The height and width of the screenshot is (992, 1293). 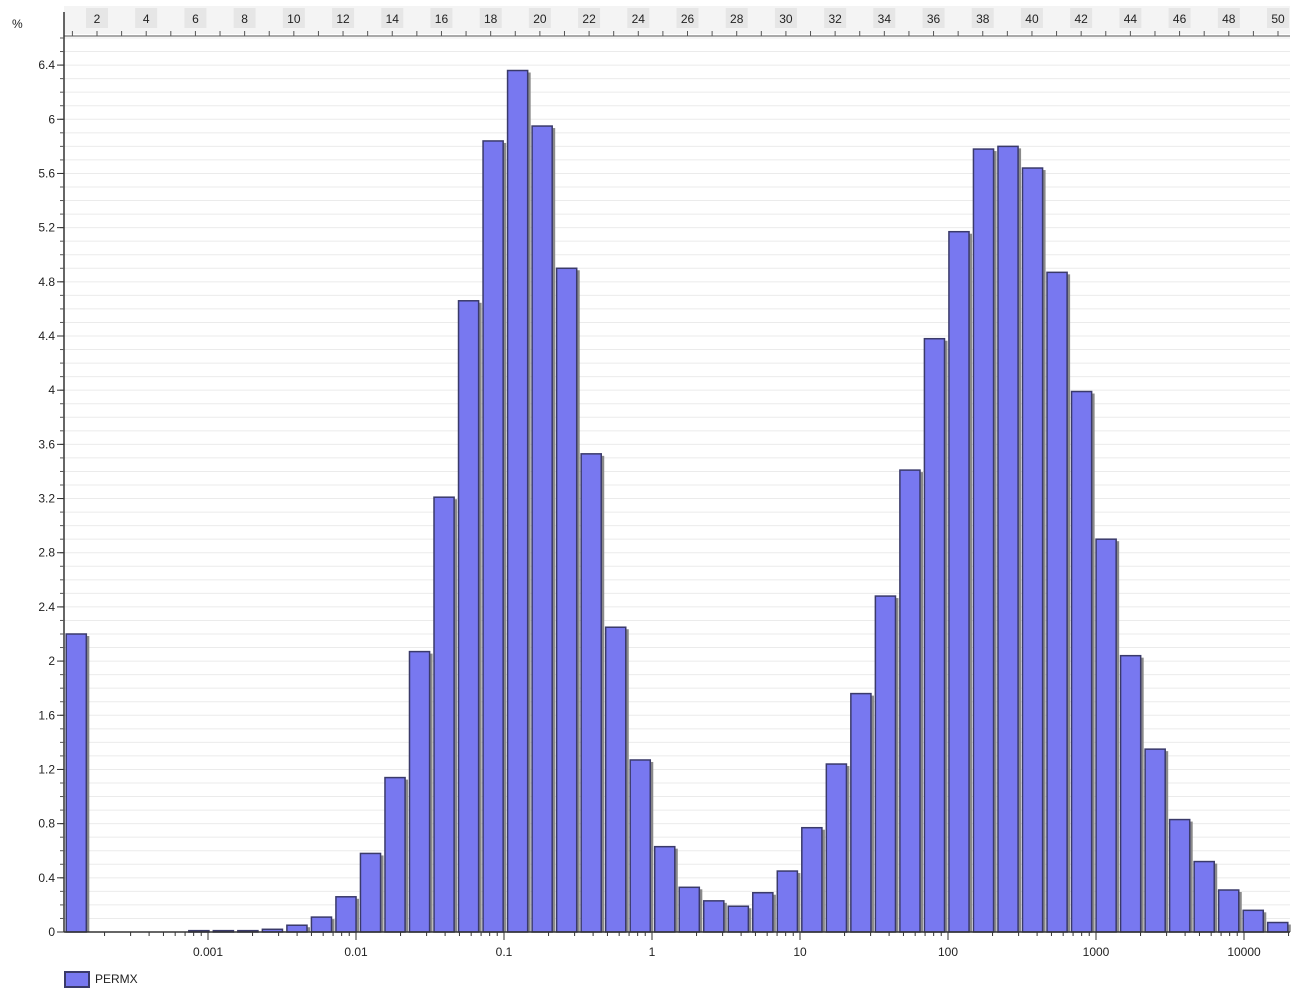 What do you see at coordinates (1032, 19) in the screenshot?
I see `top-axis-label: 40` at bounding box center [1032, 19].